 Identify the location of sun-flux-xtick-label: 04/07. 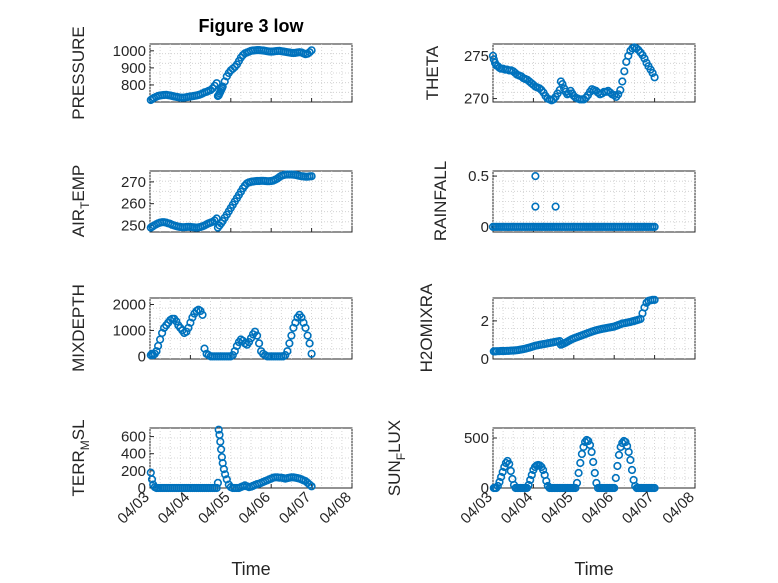
(638, 508).